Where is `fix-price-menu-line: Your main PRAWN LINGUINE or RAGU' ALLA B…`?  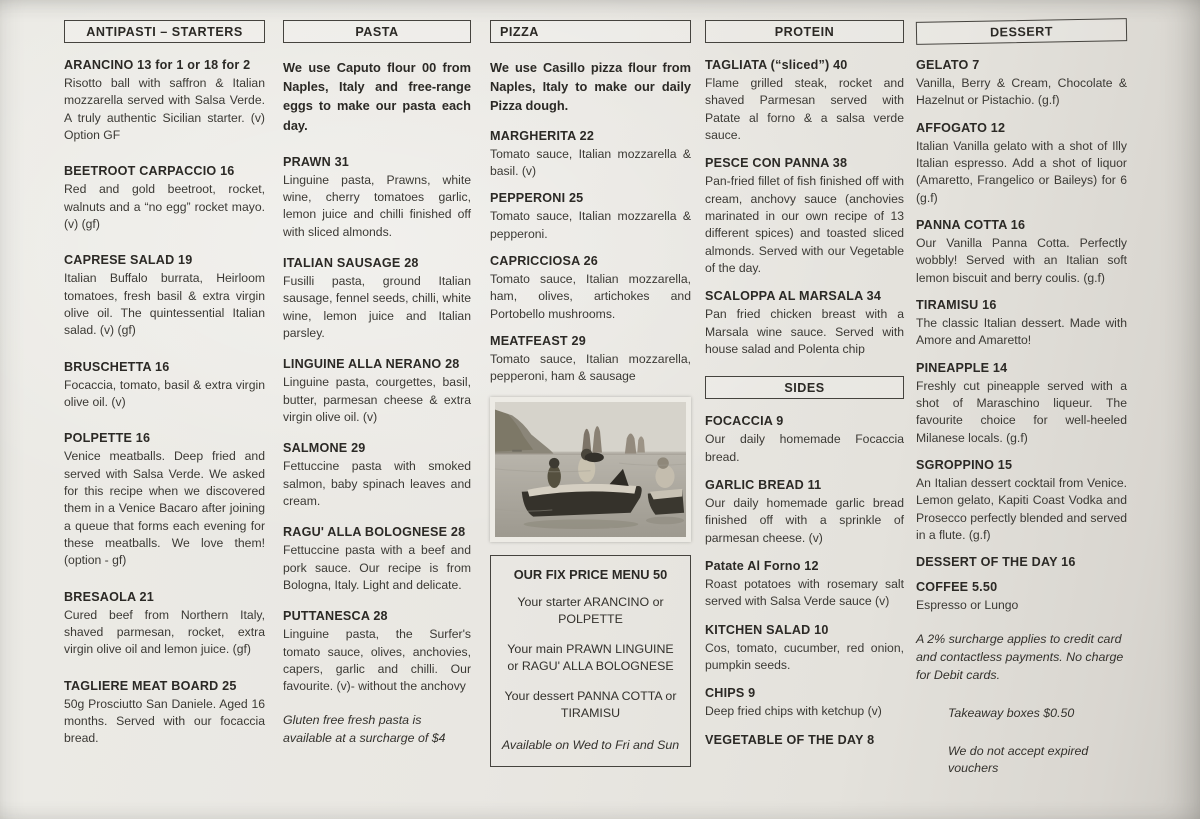
fix-price-menu-line: Your main PRAWN LINGUINE or RAGU' ALLA B… is located at coordinates (590, 657).